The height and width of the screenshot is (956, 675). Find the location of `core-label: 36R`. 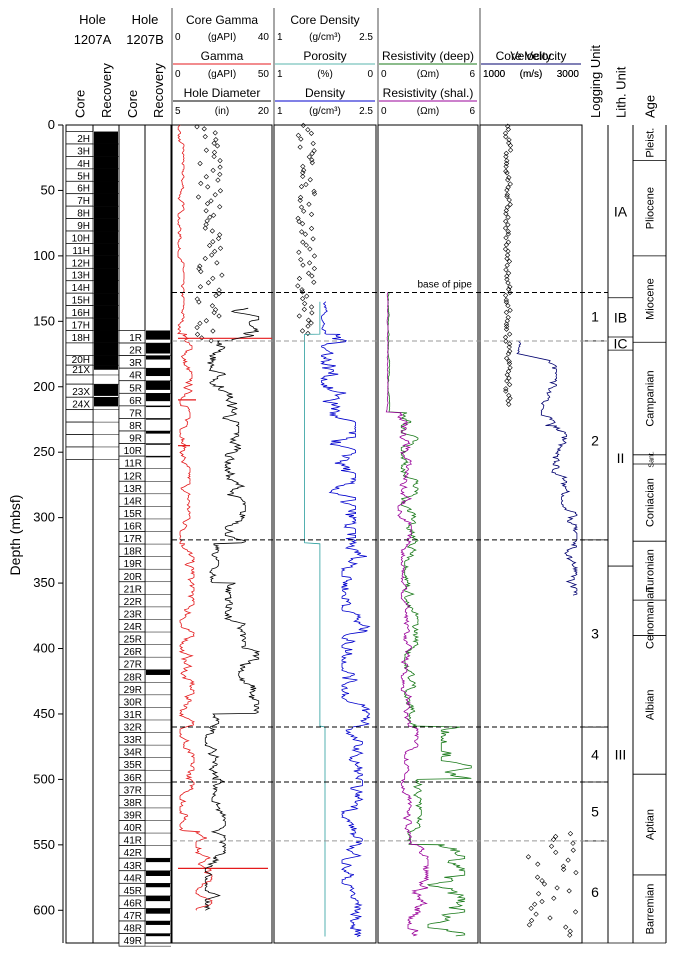

core-label: 36R is located at coordinates (133, 778).